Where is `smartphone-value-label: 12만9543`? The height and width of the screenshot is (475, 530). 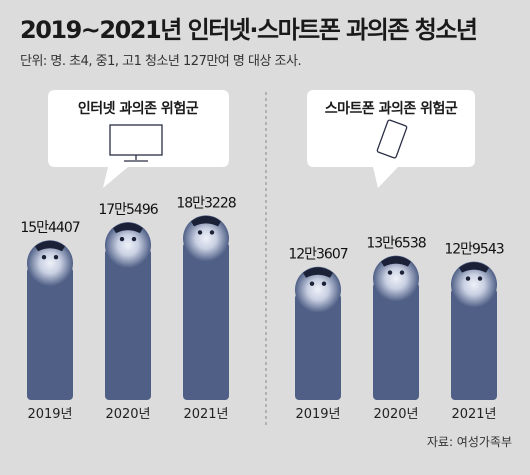
smartphone-value-label: 12만9543 is located at coordinates (473, 250).